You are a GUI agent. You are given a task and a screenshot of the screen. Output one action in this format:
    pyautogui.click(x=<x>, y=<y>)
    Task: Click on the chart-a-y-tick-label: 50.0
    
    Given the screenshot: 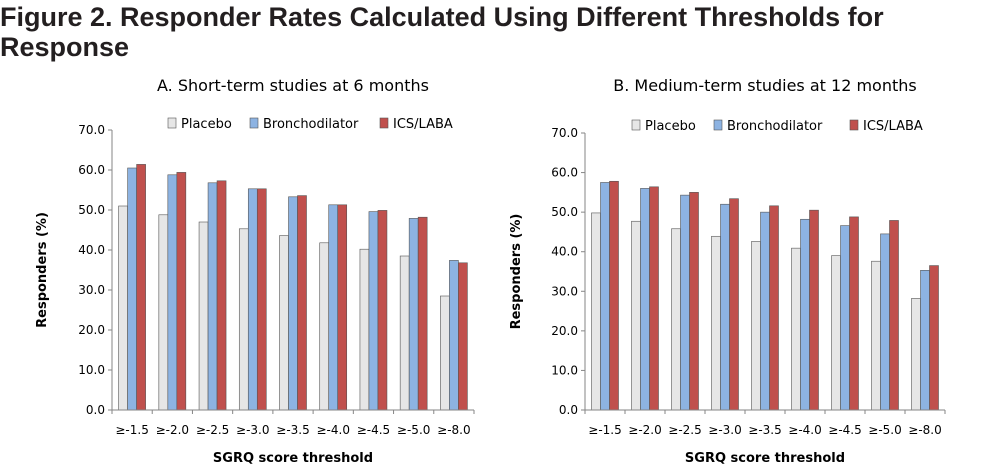 What is the action you would take?
    pyautogui.click(x=91, y=210)
    